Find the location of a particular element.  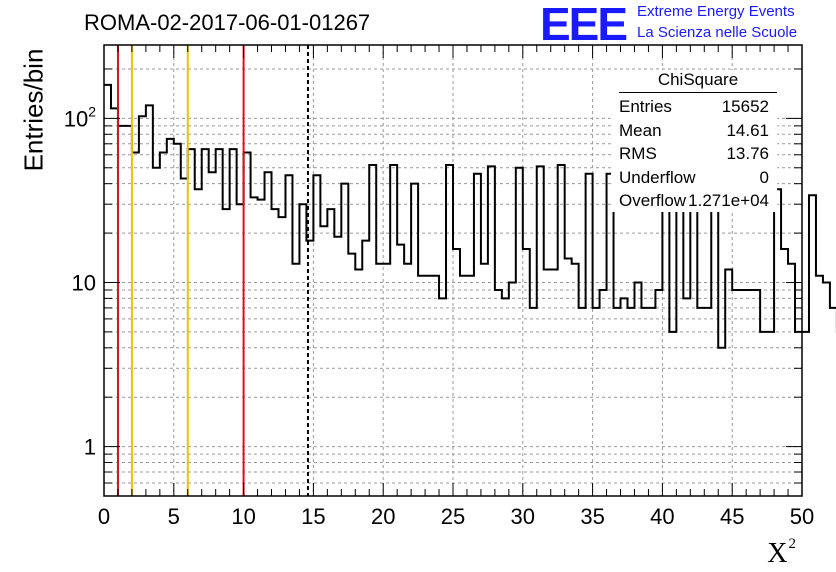

stats-value: 0 is located at coordinates (764, 177).